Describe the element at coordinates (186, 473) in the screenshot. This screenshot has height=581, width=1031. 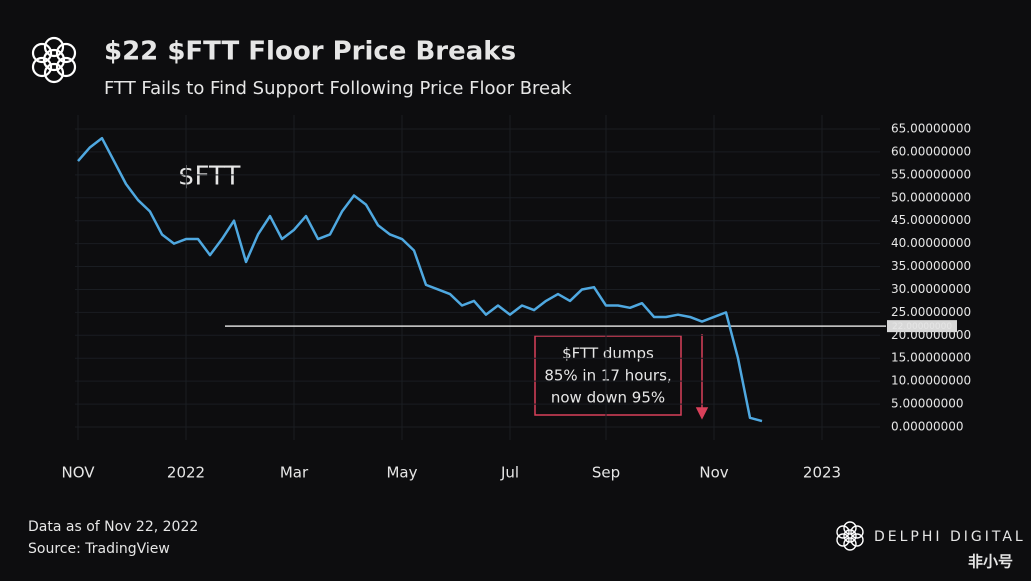
I see `x-tick-label: 2022` at that location.